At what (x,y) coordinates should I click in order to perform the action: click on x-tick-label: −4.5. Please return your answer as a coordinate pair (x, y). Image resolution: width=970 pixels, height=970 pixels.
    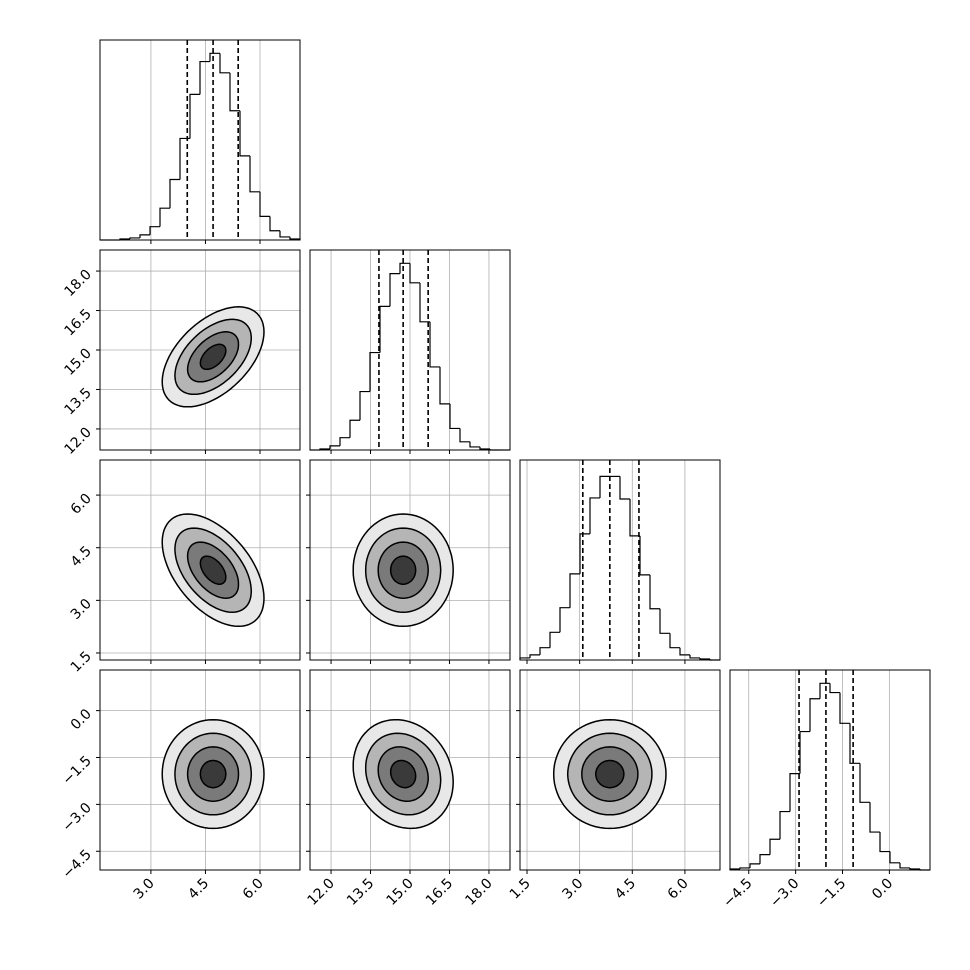
    Looking at the image, I should click on (737, 893).